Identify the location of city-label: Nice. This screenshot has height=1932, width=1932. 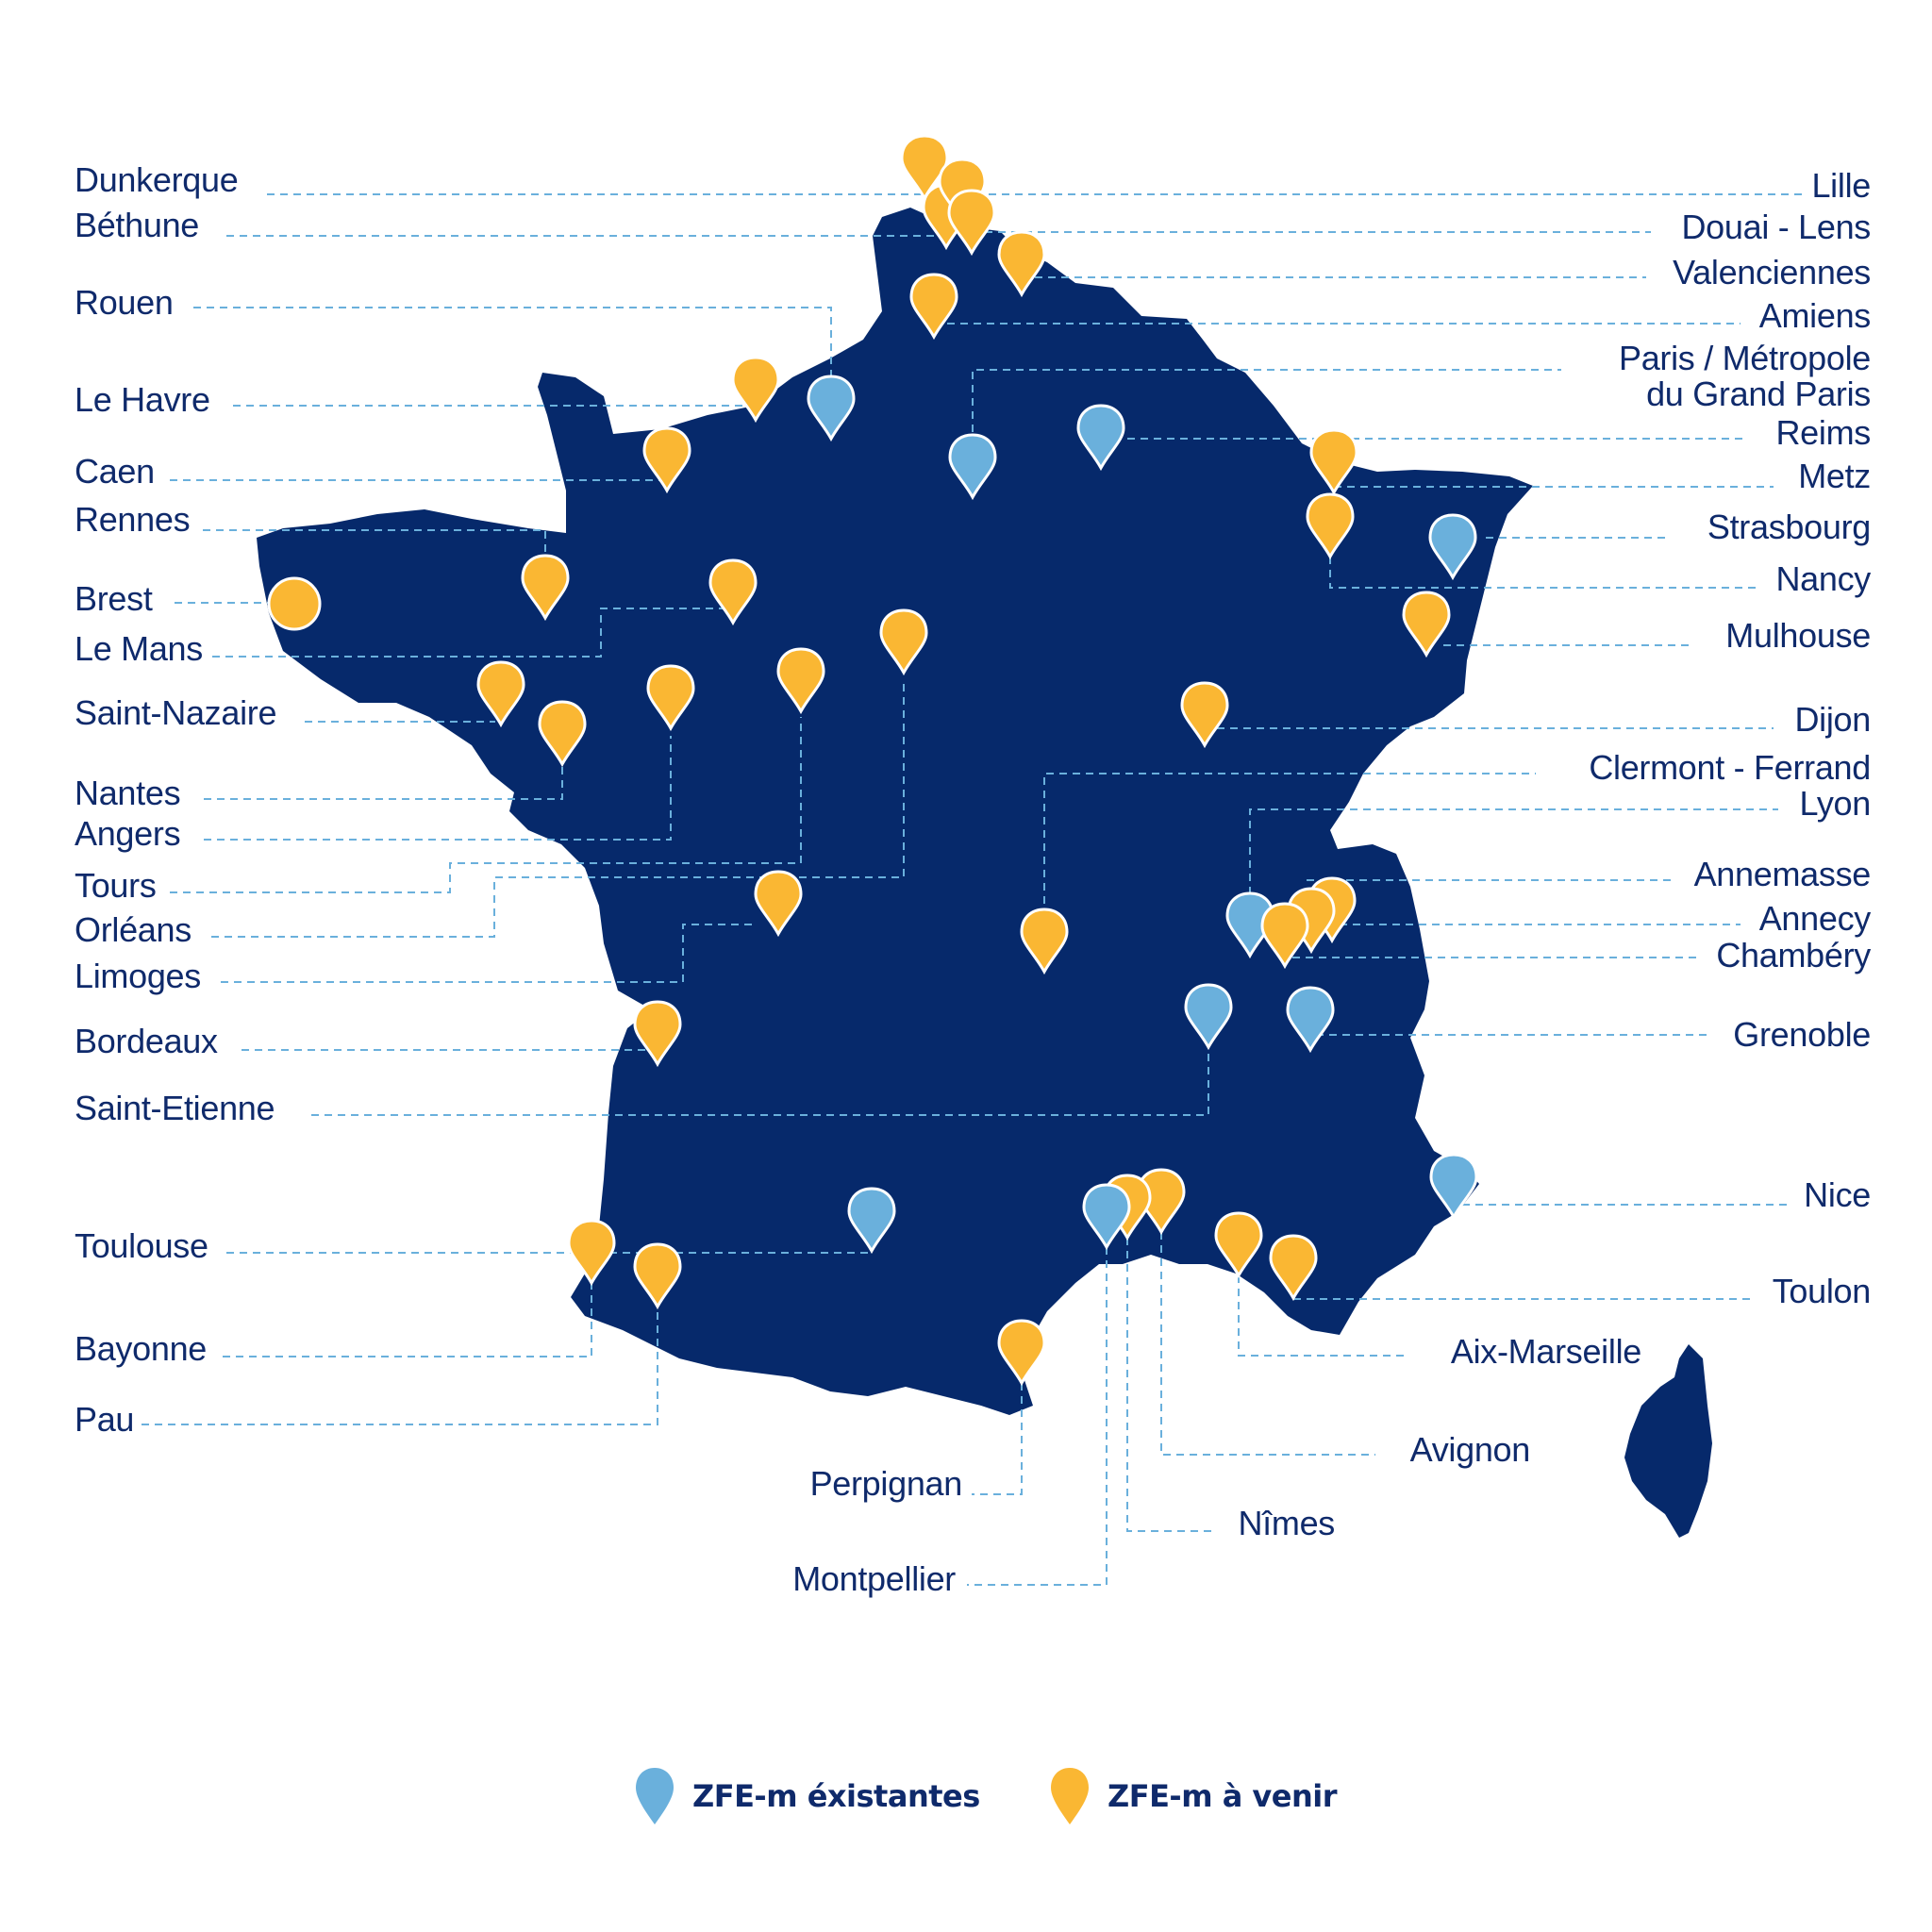
(1838, 1194).